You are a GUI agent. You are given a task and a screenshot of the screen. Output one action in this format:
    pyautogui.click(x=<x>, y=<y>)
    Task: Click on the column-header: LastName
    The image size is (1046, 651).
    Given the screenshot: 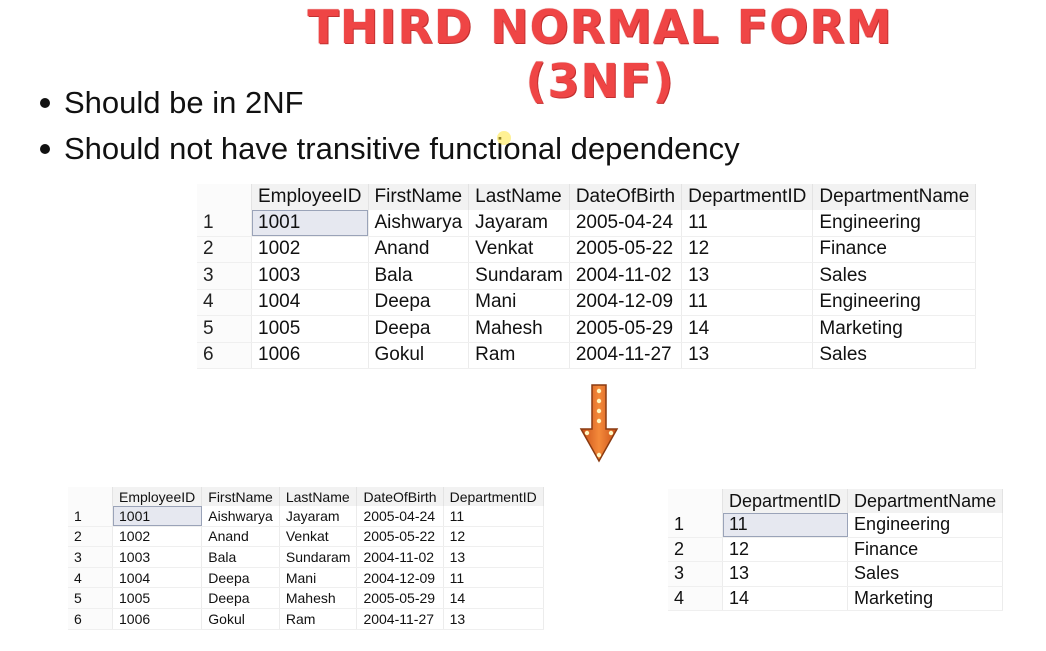 What is the action you would take?
    pyautogui.click(x=519, y=197)
    